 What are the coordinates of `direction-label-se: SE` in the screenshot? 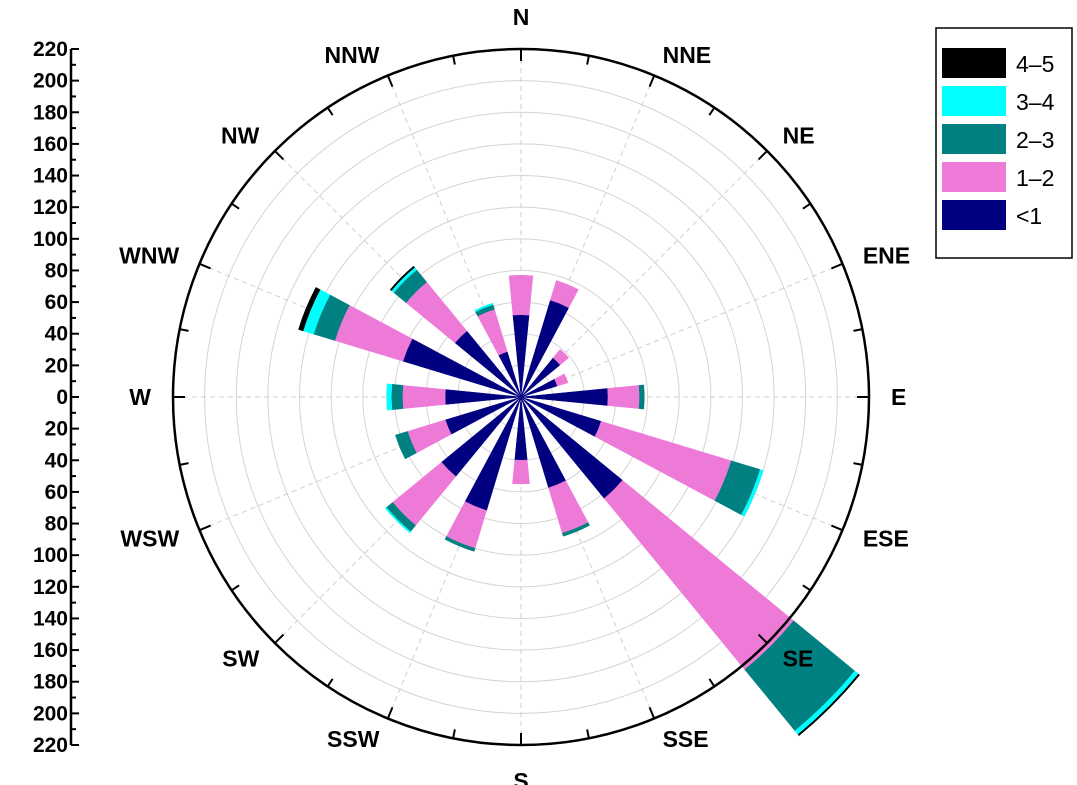 It's located at (798, 659).